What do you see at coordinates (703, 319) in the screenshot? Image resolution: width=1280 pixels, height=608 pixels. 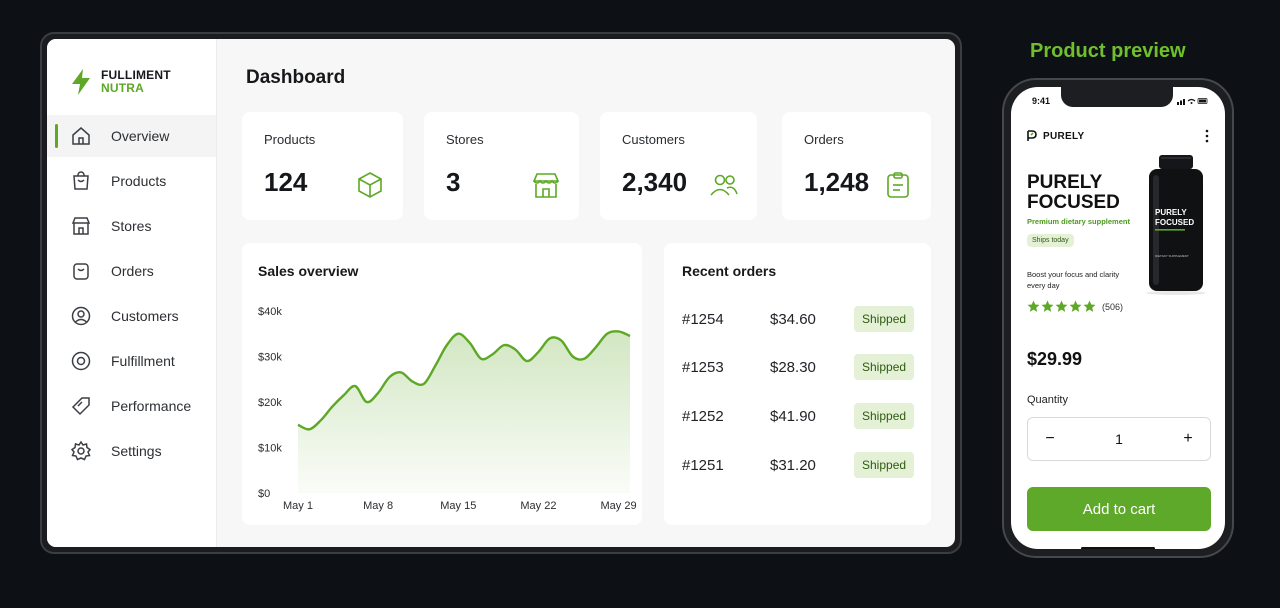 I see `order-id: #1254` at bounding box center [703, 319].